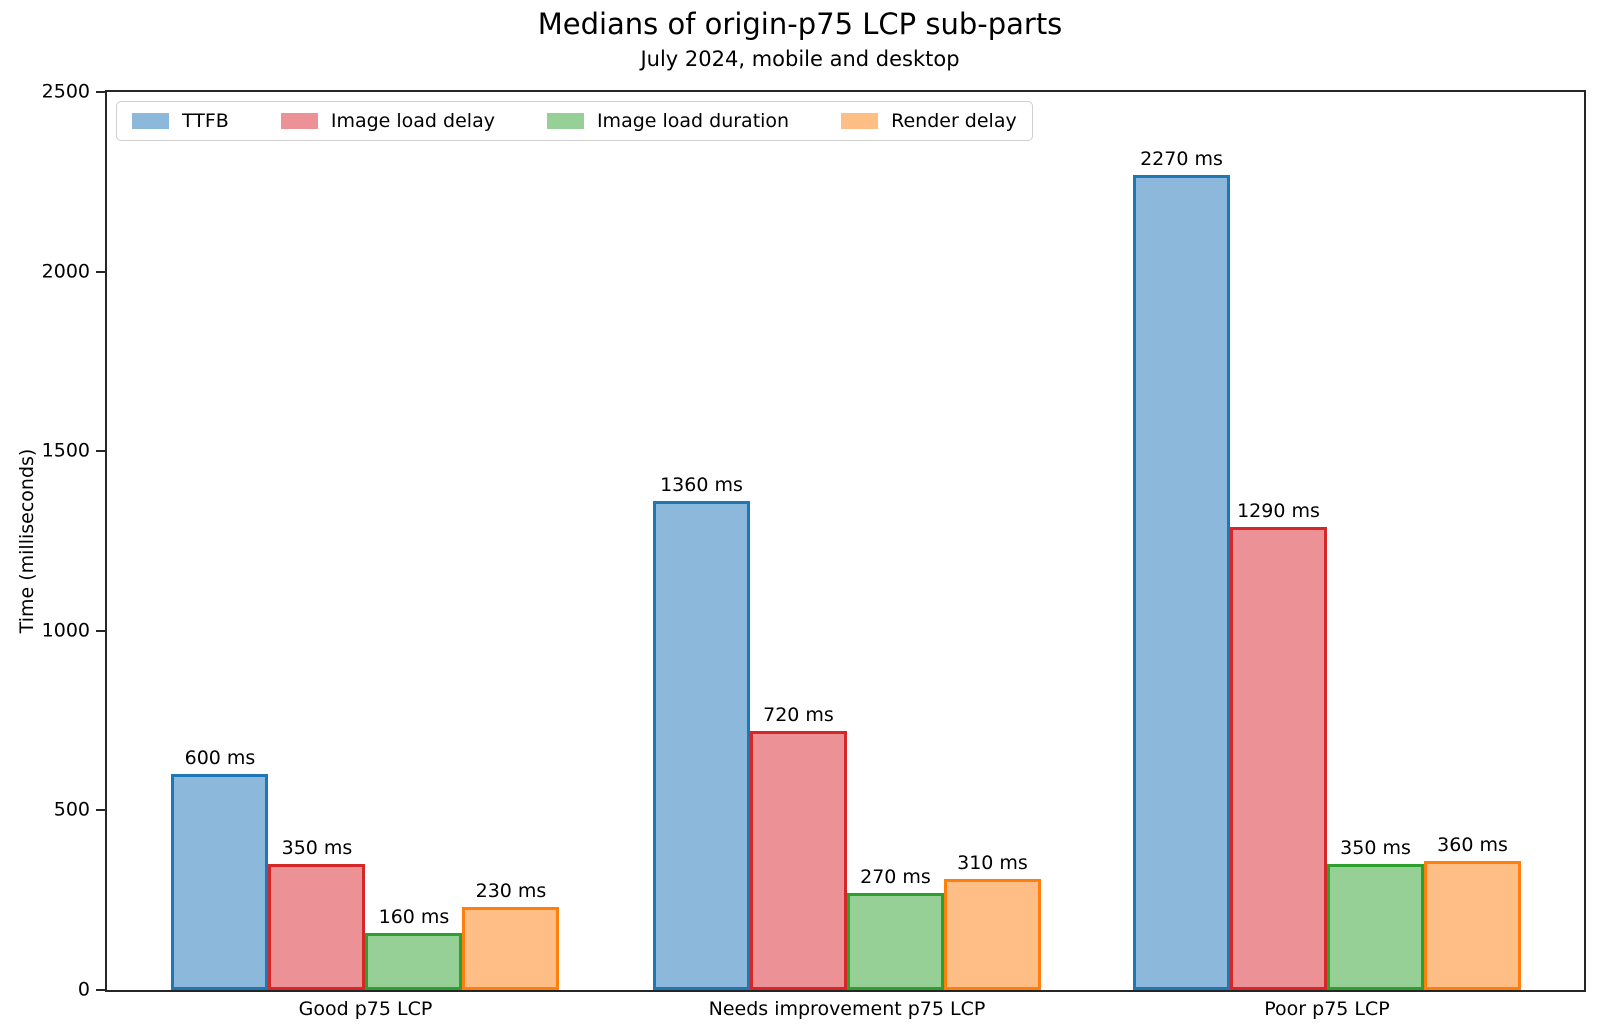  What do you see at coordinates (65, 91) in the screenshot?
I see `y-tick-label: 2500` at bounding box center [65, 91].